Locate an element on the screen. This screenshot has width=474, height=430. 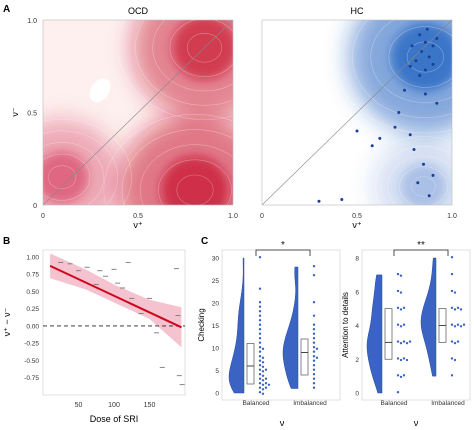
hc-points-layer is located at coordinates (378, 115).